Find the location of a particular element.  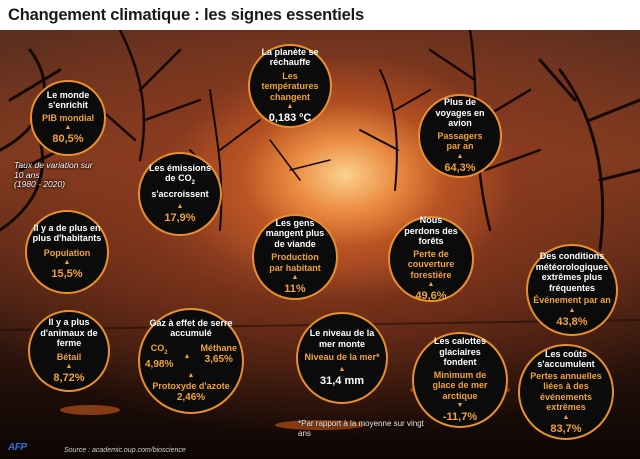

co2-title-part: Les émissions de CO is located at coordinates (180, 173).